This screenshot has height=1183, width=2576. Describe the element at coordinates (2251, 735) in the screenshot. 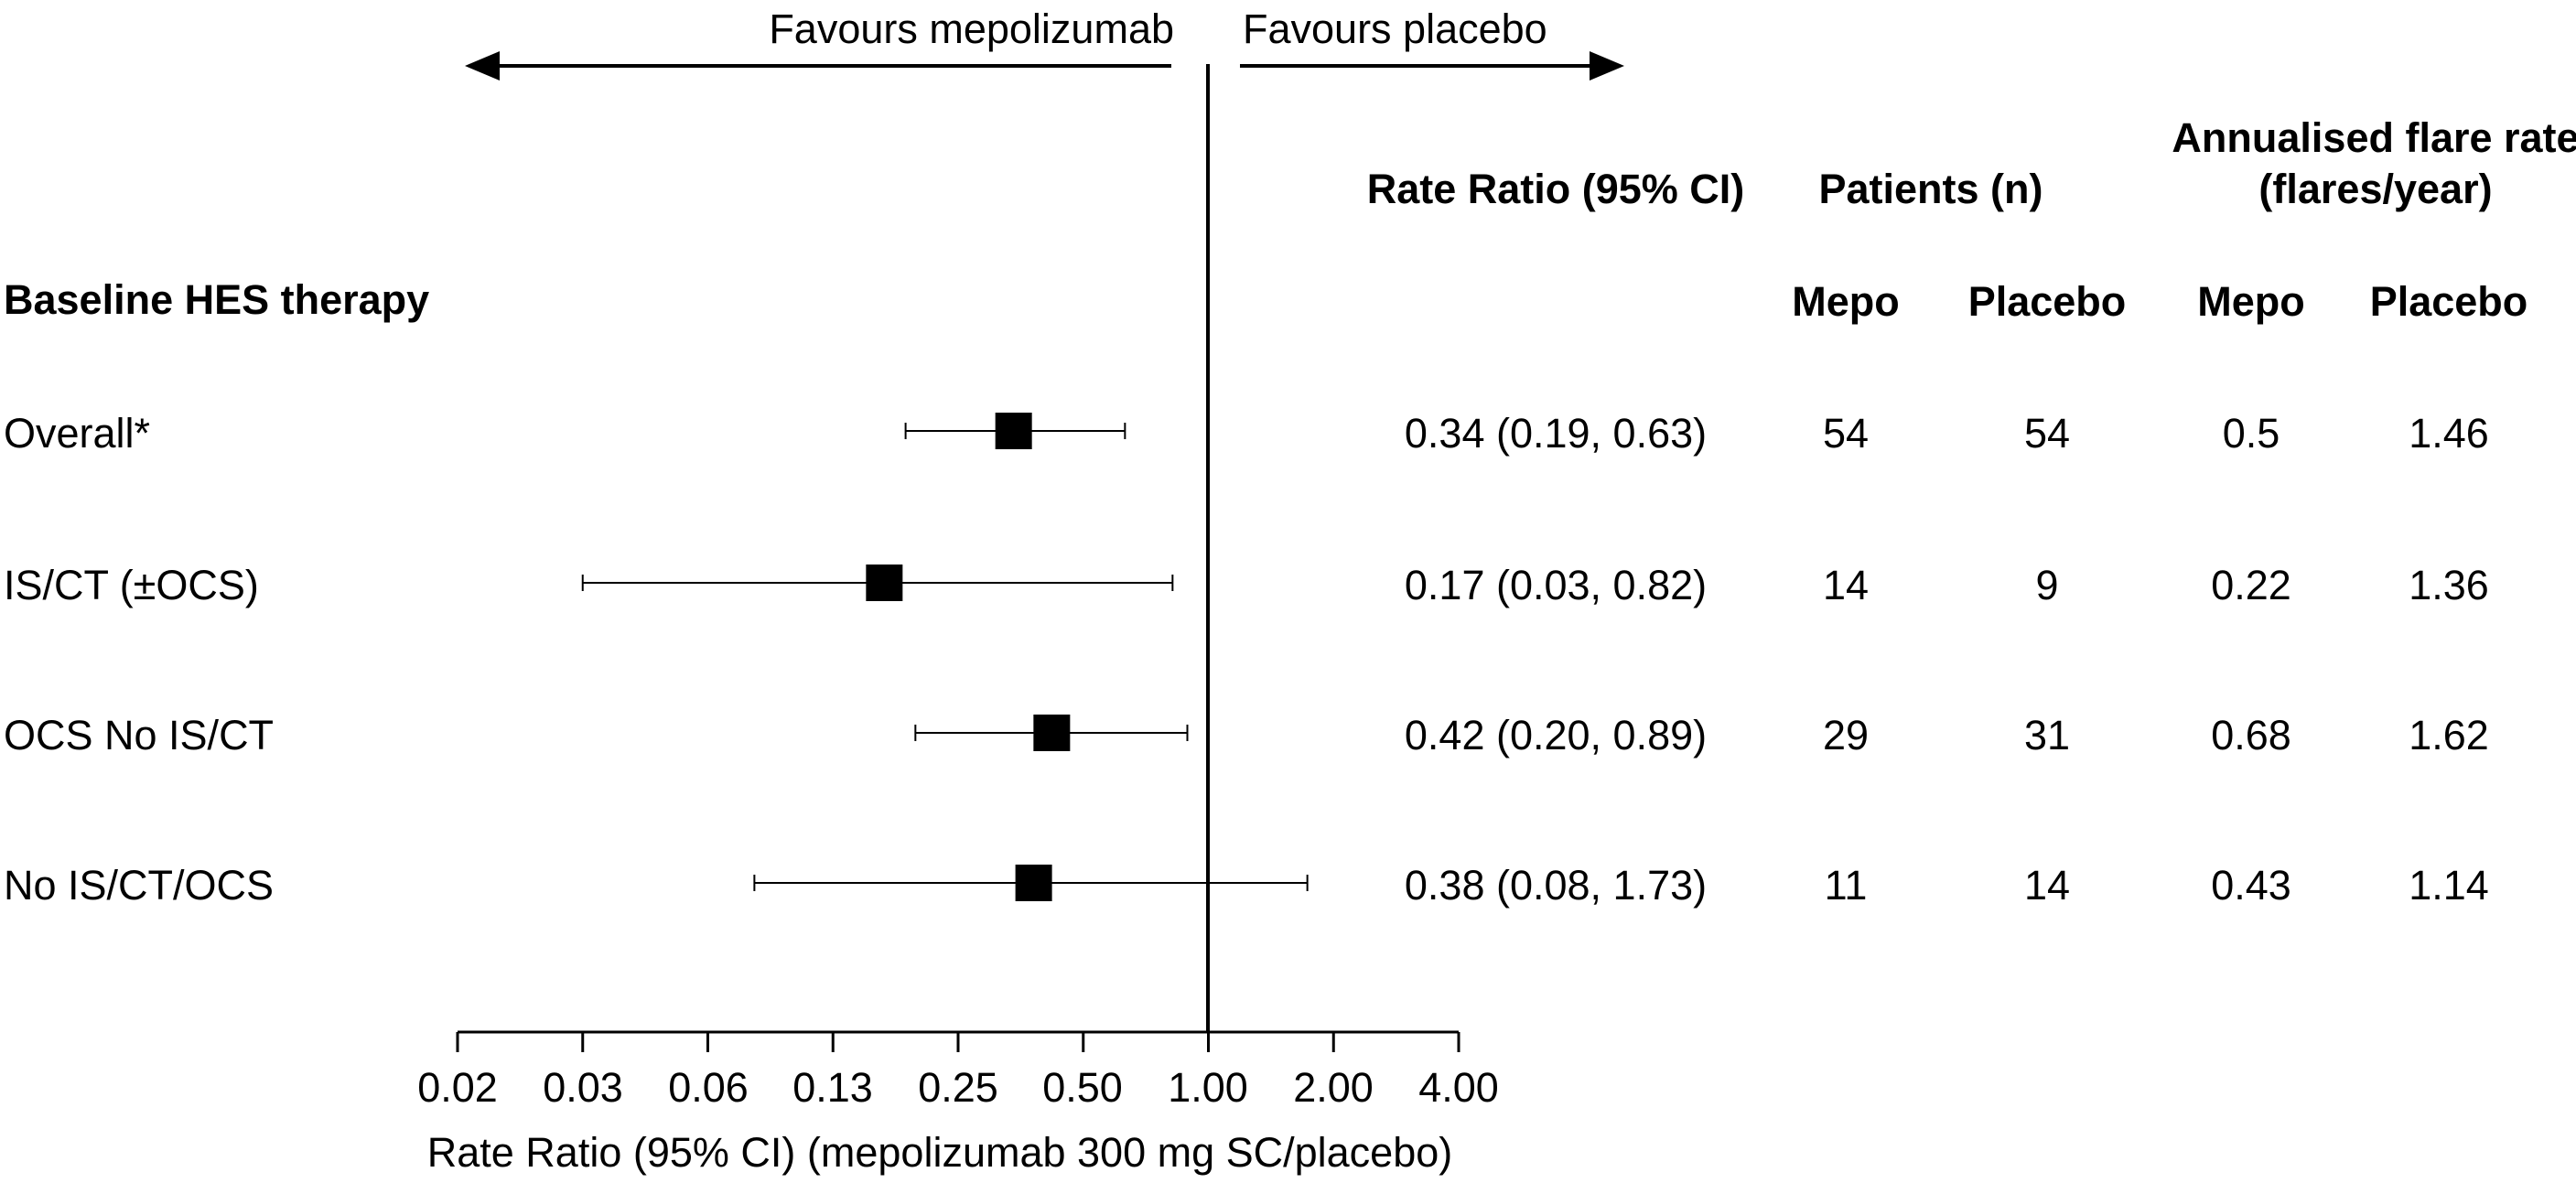

I see `flare-rate-mepo-value: 0.68` at that location.